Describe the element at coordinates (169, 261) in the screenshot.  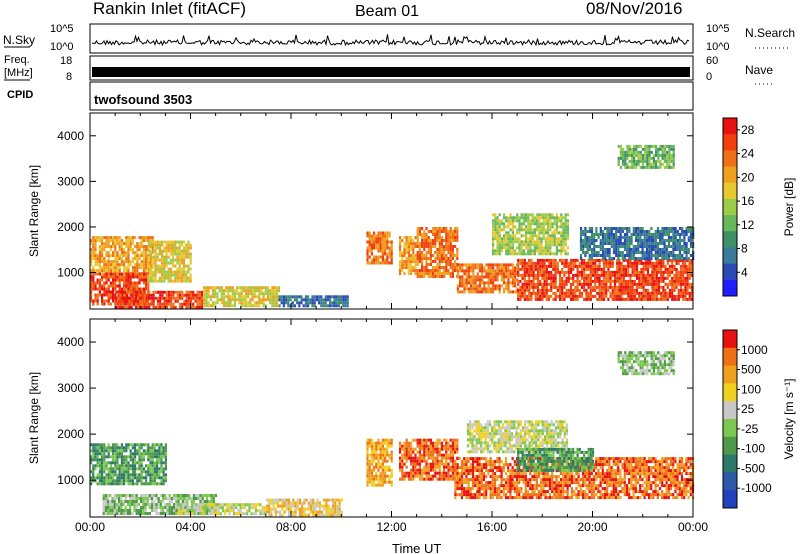
I see `power-region` at that location.